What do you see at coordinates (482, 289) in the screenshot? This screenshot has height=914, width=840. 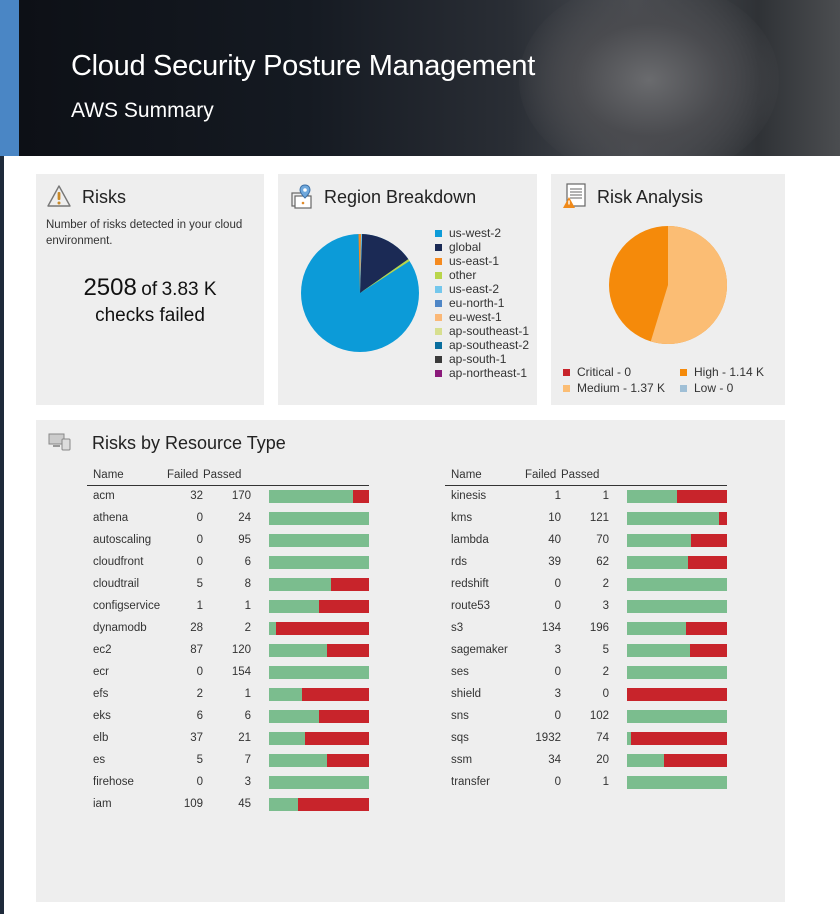 I see `legend-item: us-east-2` at bounding box center [482, 289].